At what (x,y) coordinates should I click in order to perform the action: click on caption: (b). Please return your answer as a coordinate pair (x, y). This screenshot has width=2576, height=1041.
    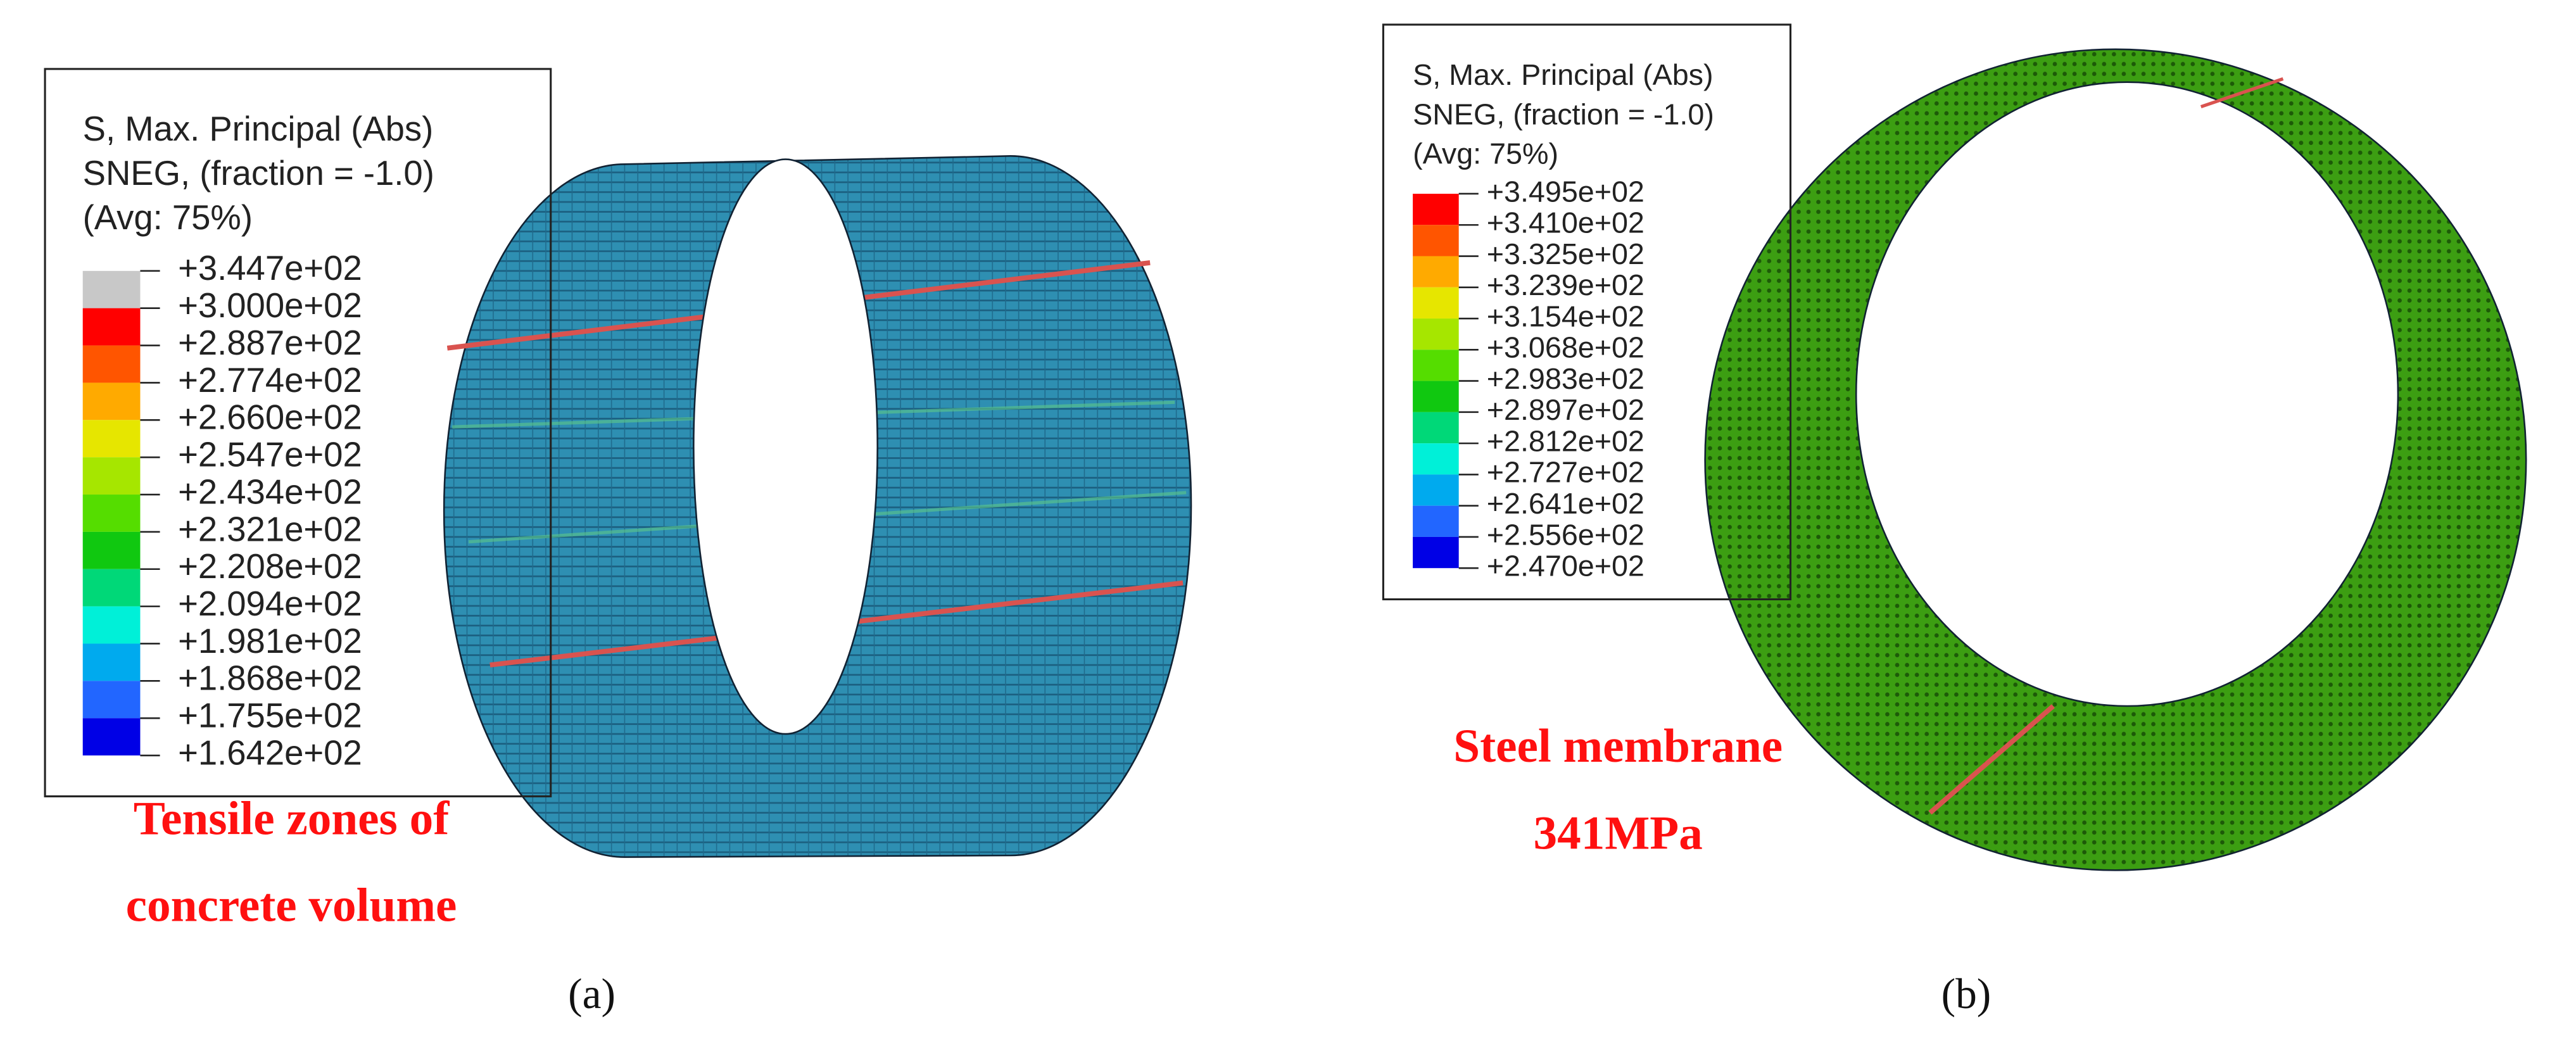
    Looking at the image, I should click on (1966, 994).